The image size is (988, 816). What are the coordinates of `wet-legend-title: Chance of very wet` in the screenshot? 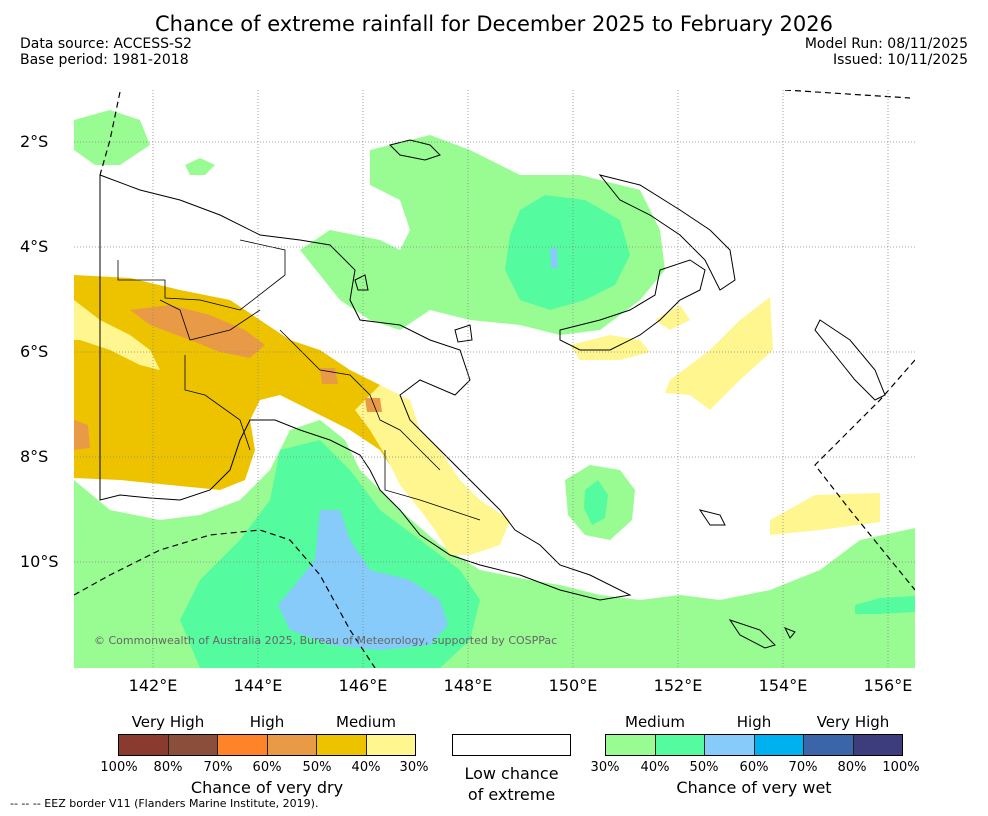 It's located at (754, 787).